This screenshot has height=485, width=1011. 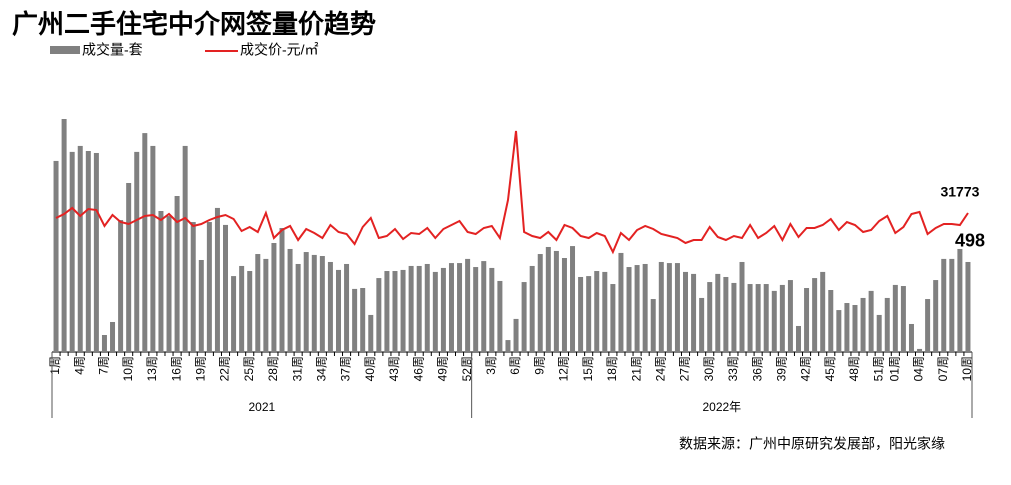 What do you see at coordinates (443, 368) in the screenshot?
I see `x-tick-label: 49周` at bounding box center [443, 368].